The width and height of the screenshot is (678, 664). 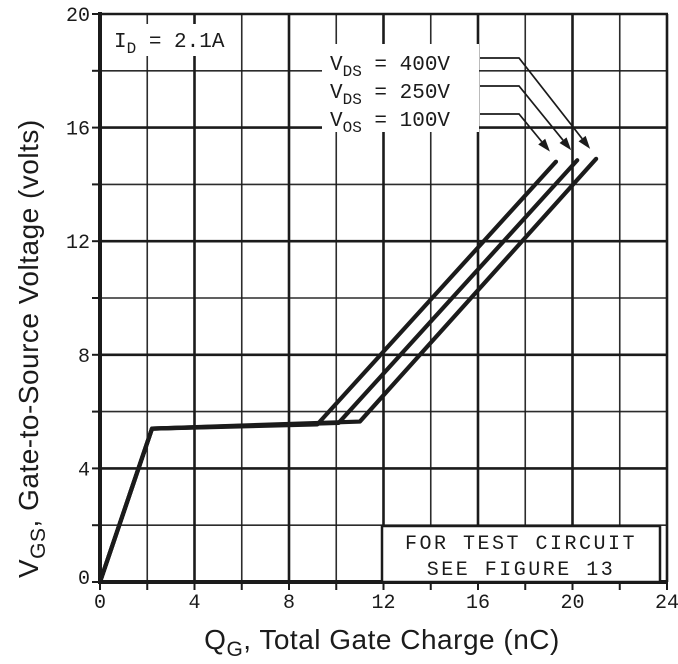 I want to click on note-box: FOR TEST CIRCUIT SEE FIGURE 13, so click(x=521, y=554).